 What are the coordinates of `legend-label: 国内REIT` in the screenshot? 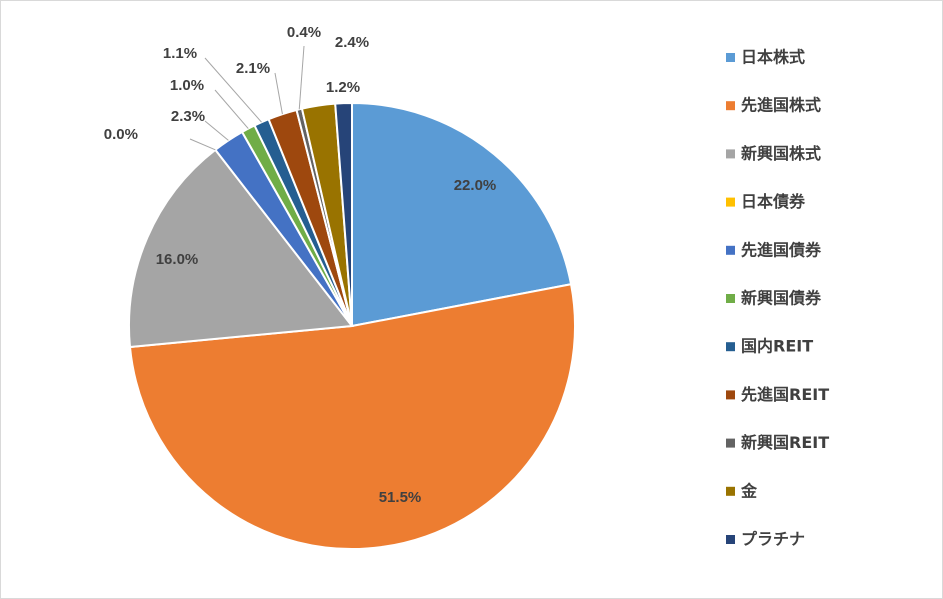 It's located at (777, 346).